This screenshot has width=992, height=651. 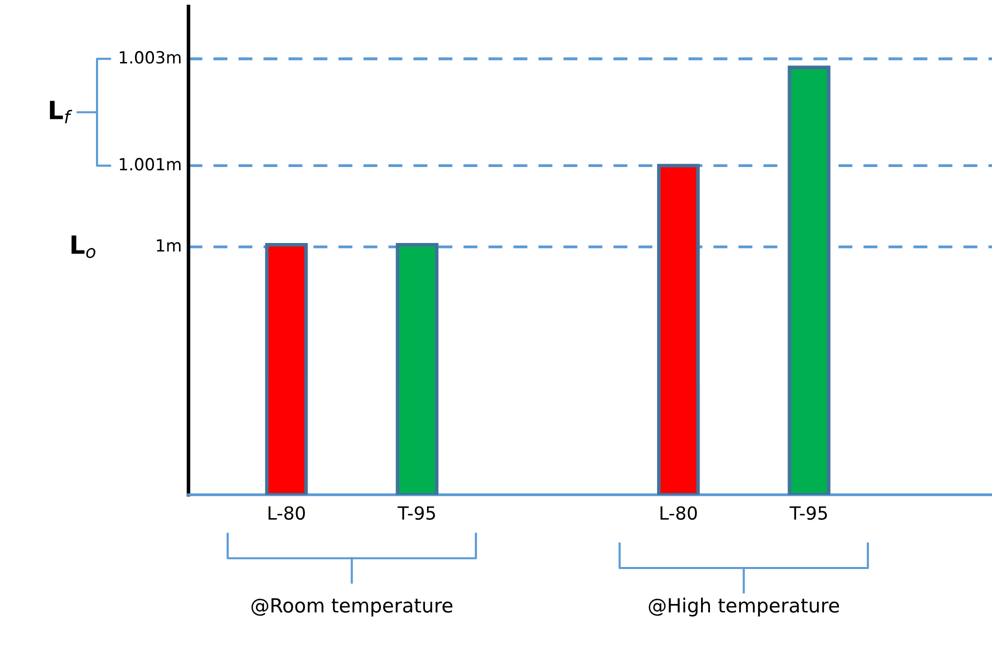 What do you see at coordinates (150, 164) in the screenshot?
I see `ref-line-label: 1.001m` at bounding box center [150, 164].